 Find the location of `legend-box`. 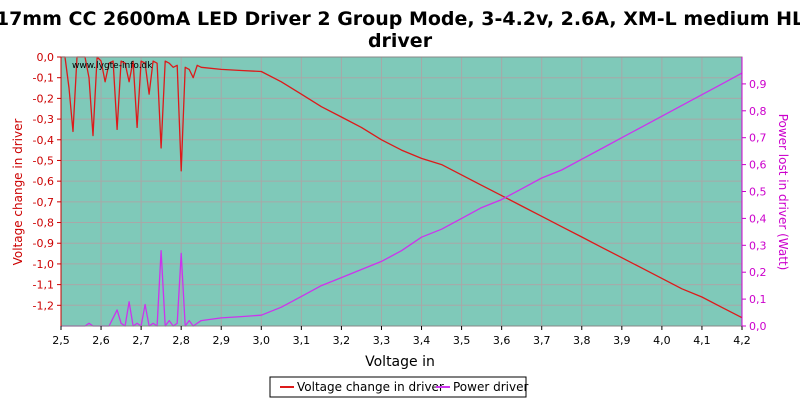

legend-box is located at coordinates (398, 387).